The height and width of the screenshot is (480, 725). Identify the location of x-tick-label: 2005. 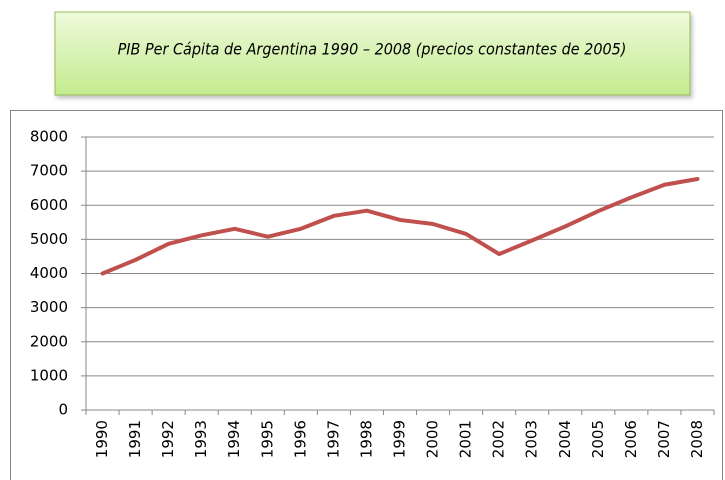
(598, 439).